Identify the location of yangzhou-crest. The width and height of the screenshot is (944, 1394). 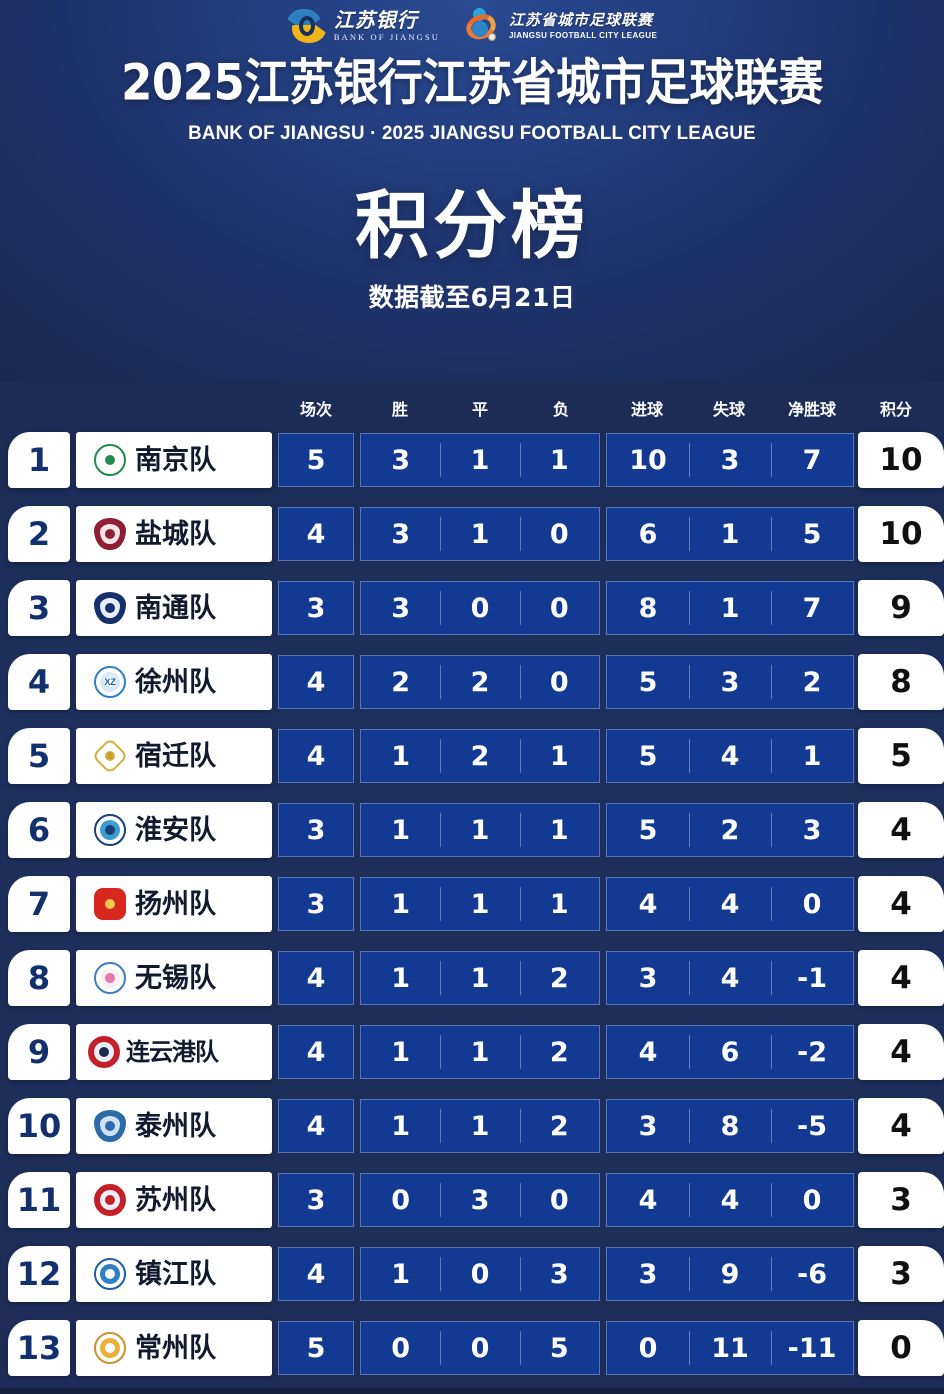
(110, 904).